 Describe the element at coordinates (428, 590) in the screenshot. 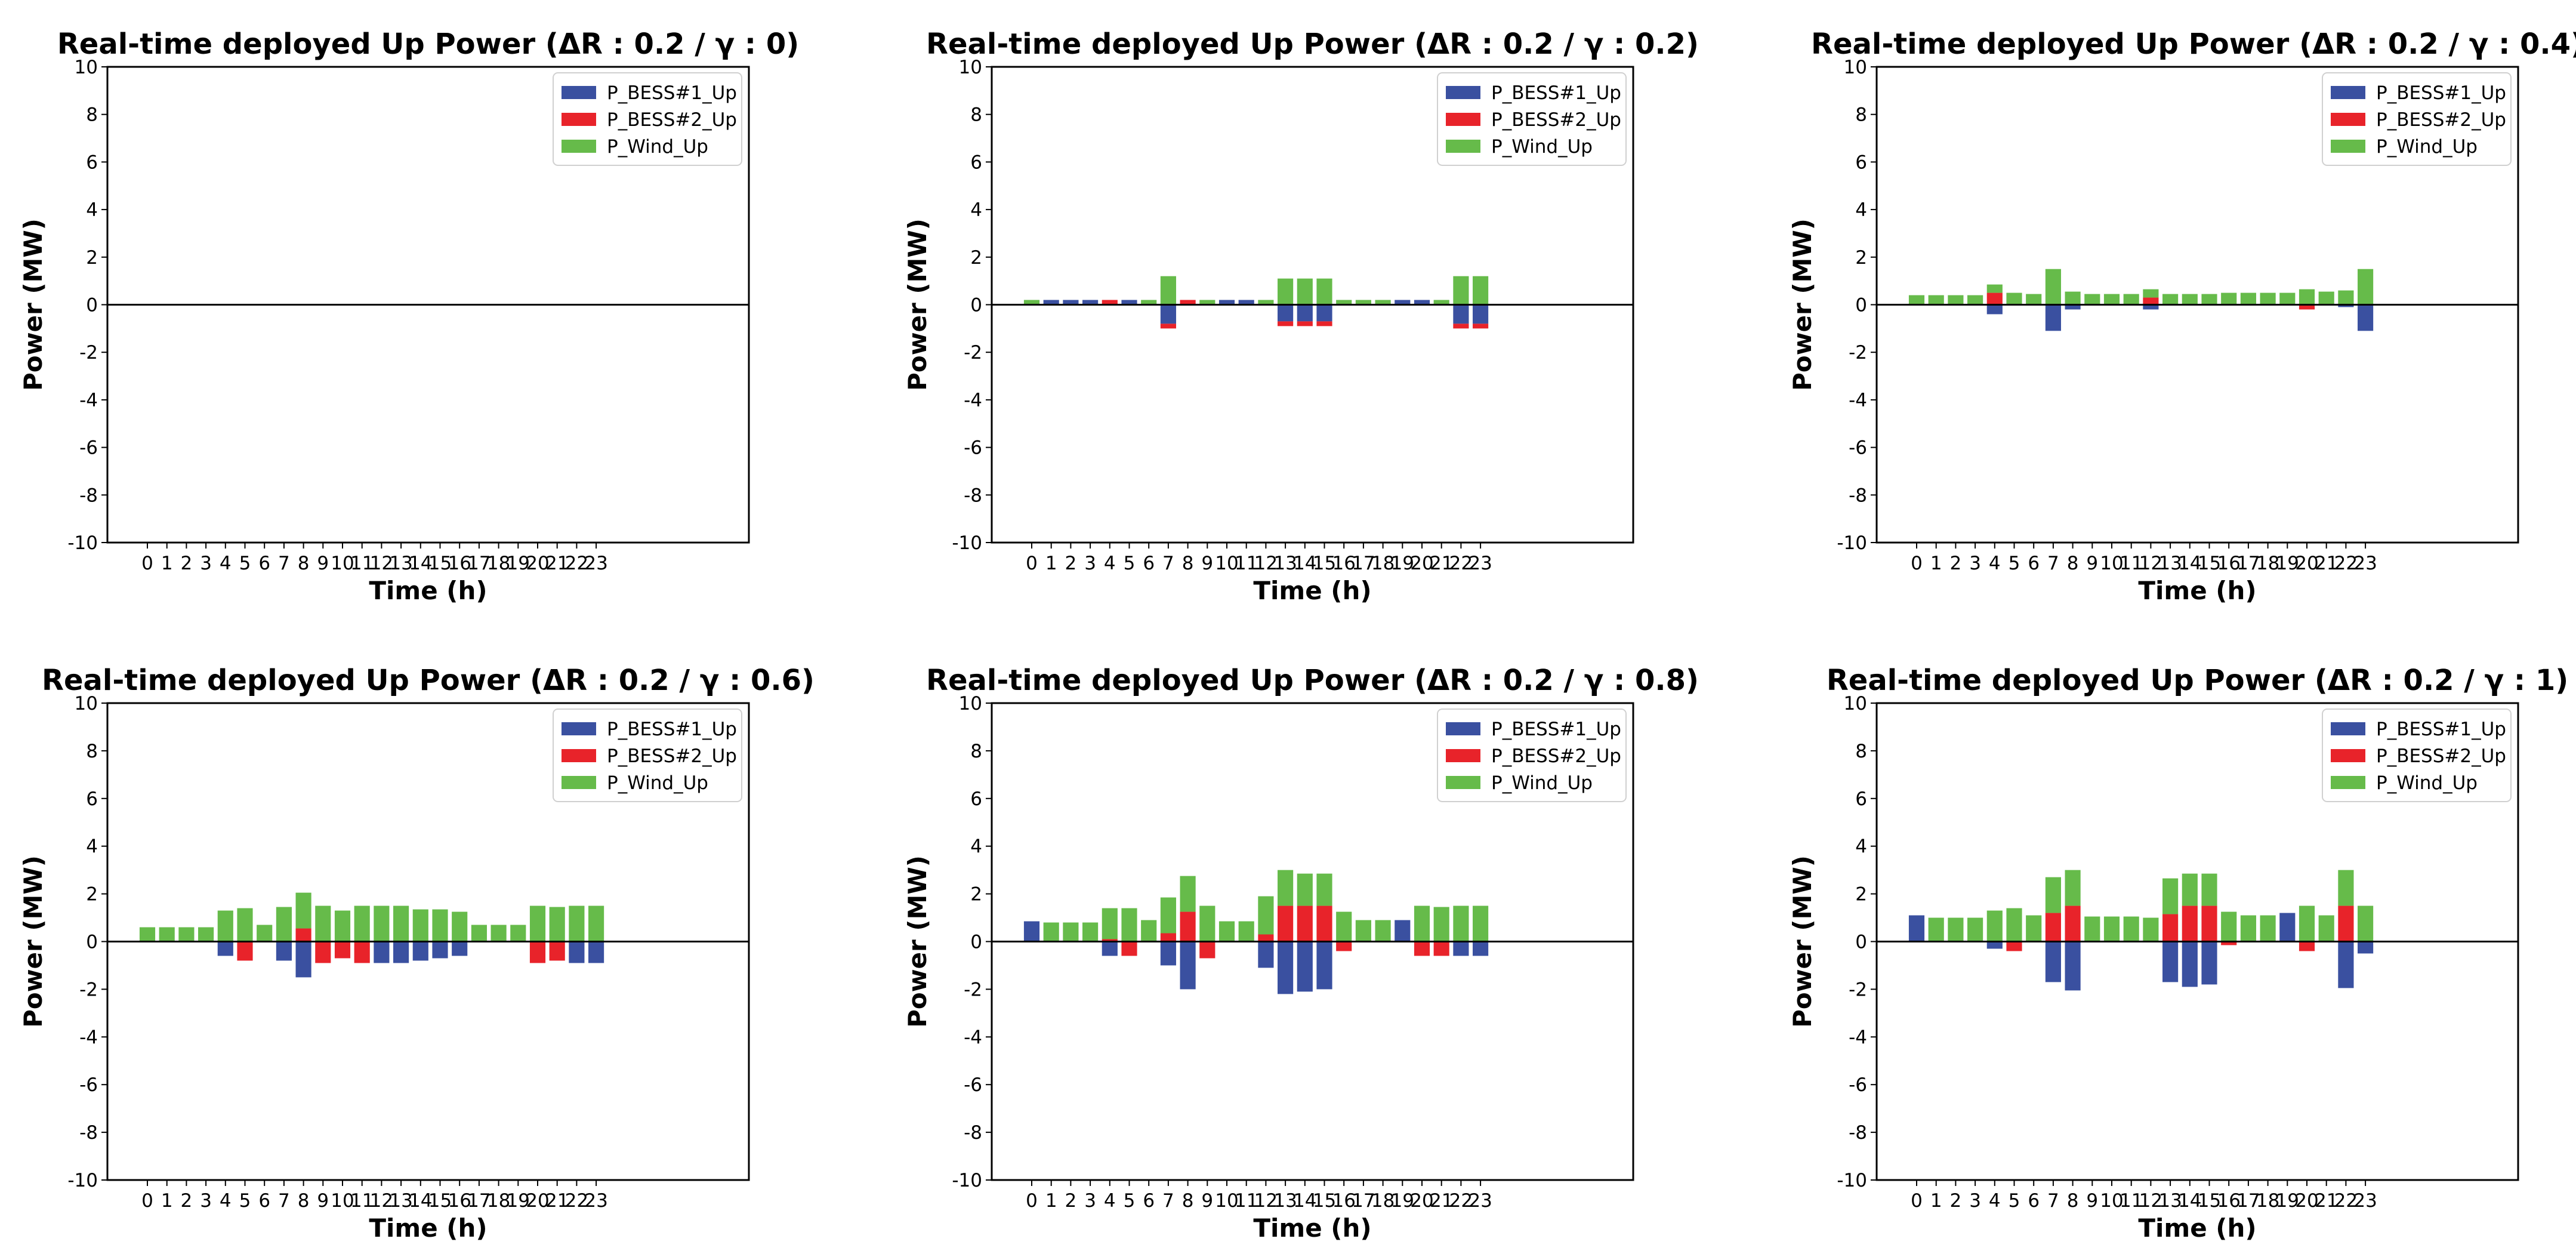

I see `x-axis-label: Time (h)` at that location.